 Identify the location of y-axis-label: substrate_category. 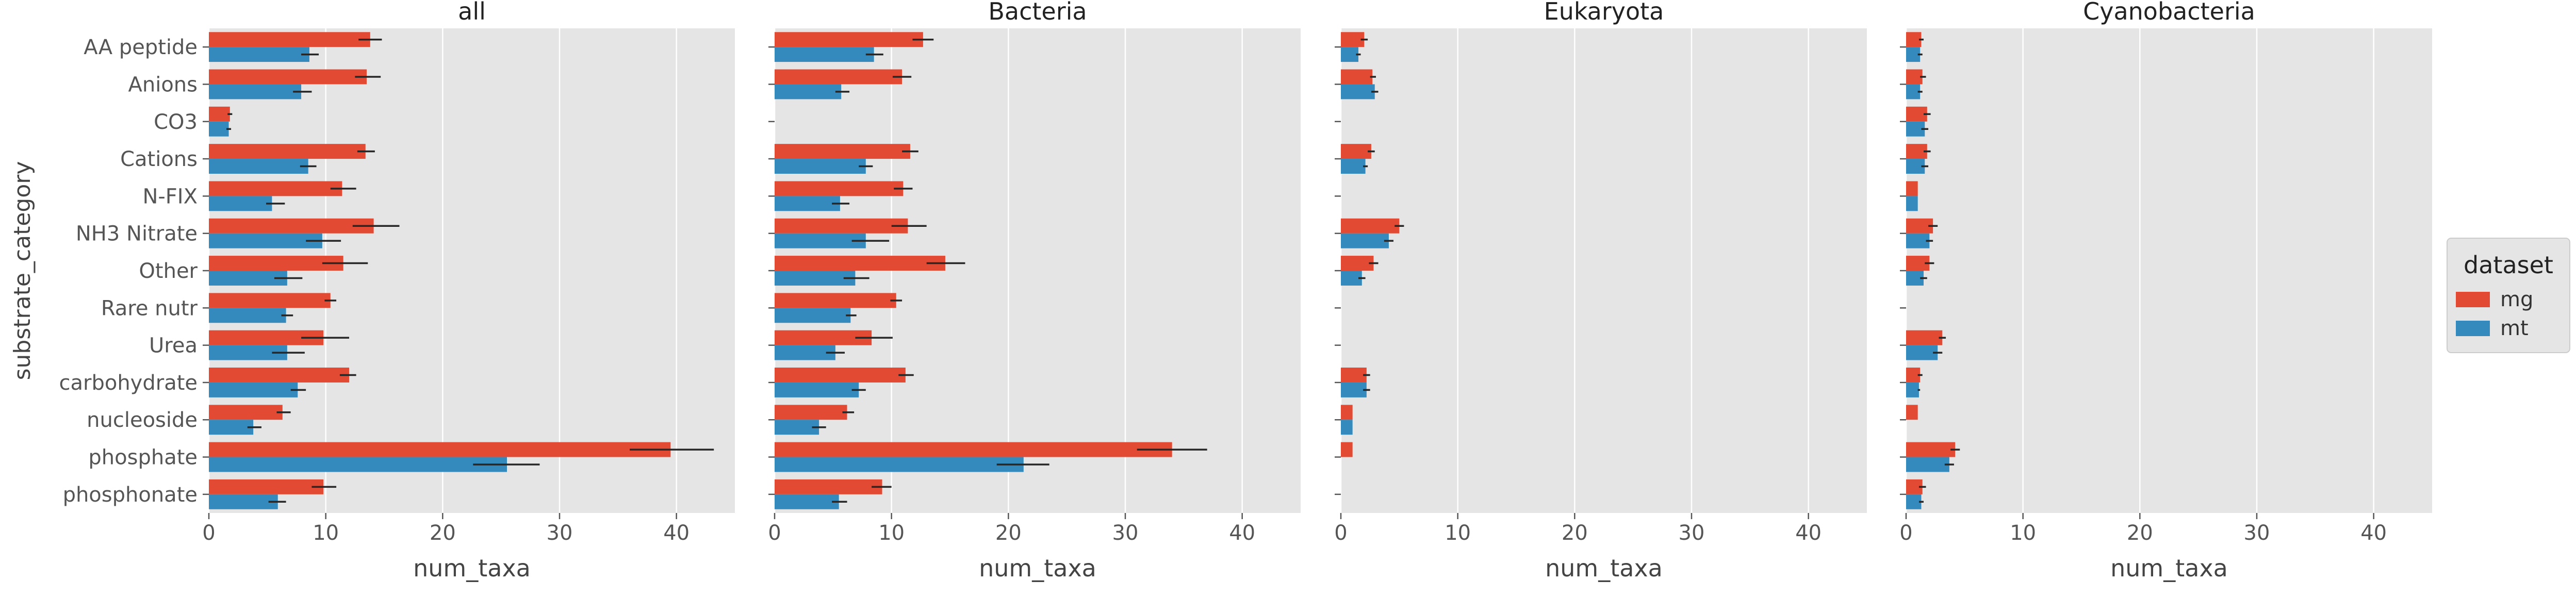
(22, 271).